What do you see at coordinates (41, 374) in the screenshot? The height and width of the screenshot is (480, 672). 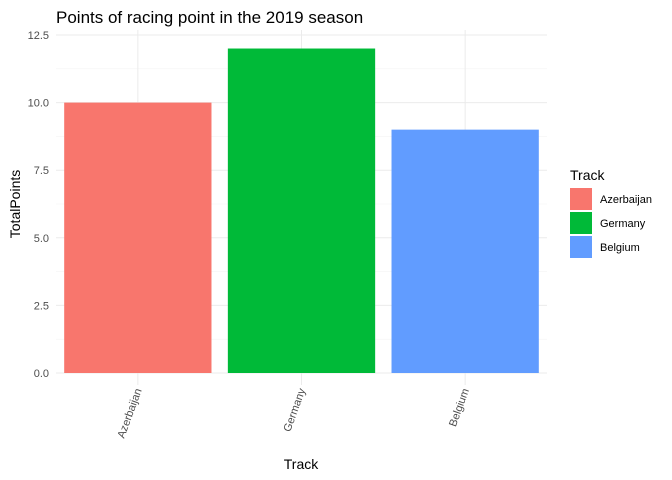 I see `y-tick-label: 0.0` at bounding box center [41, 374].